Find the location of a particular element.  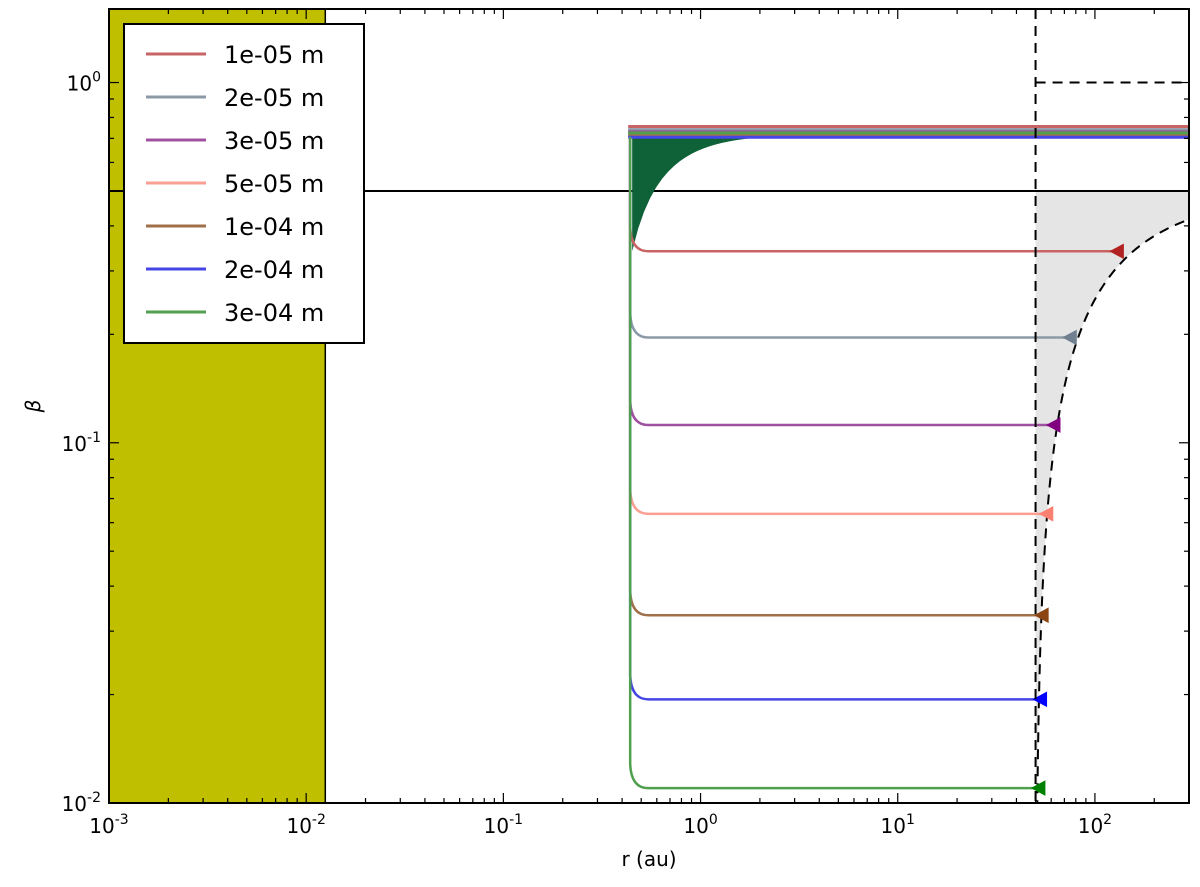

x-tick-label: 10⁻¹ is located at coordinates (503, 825).